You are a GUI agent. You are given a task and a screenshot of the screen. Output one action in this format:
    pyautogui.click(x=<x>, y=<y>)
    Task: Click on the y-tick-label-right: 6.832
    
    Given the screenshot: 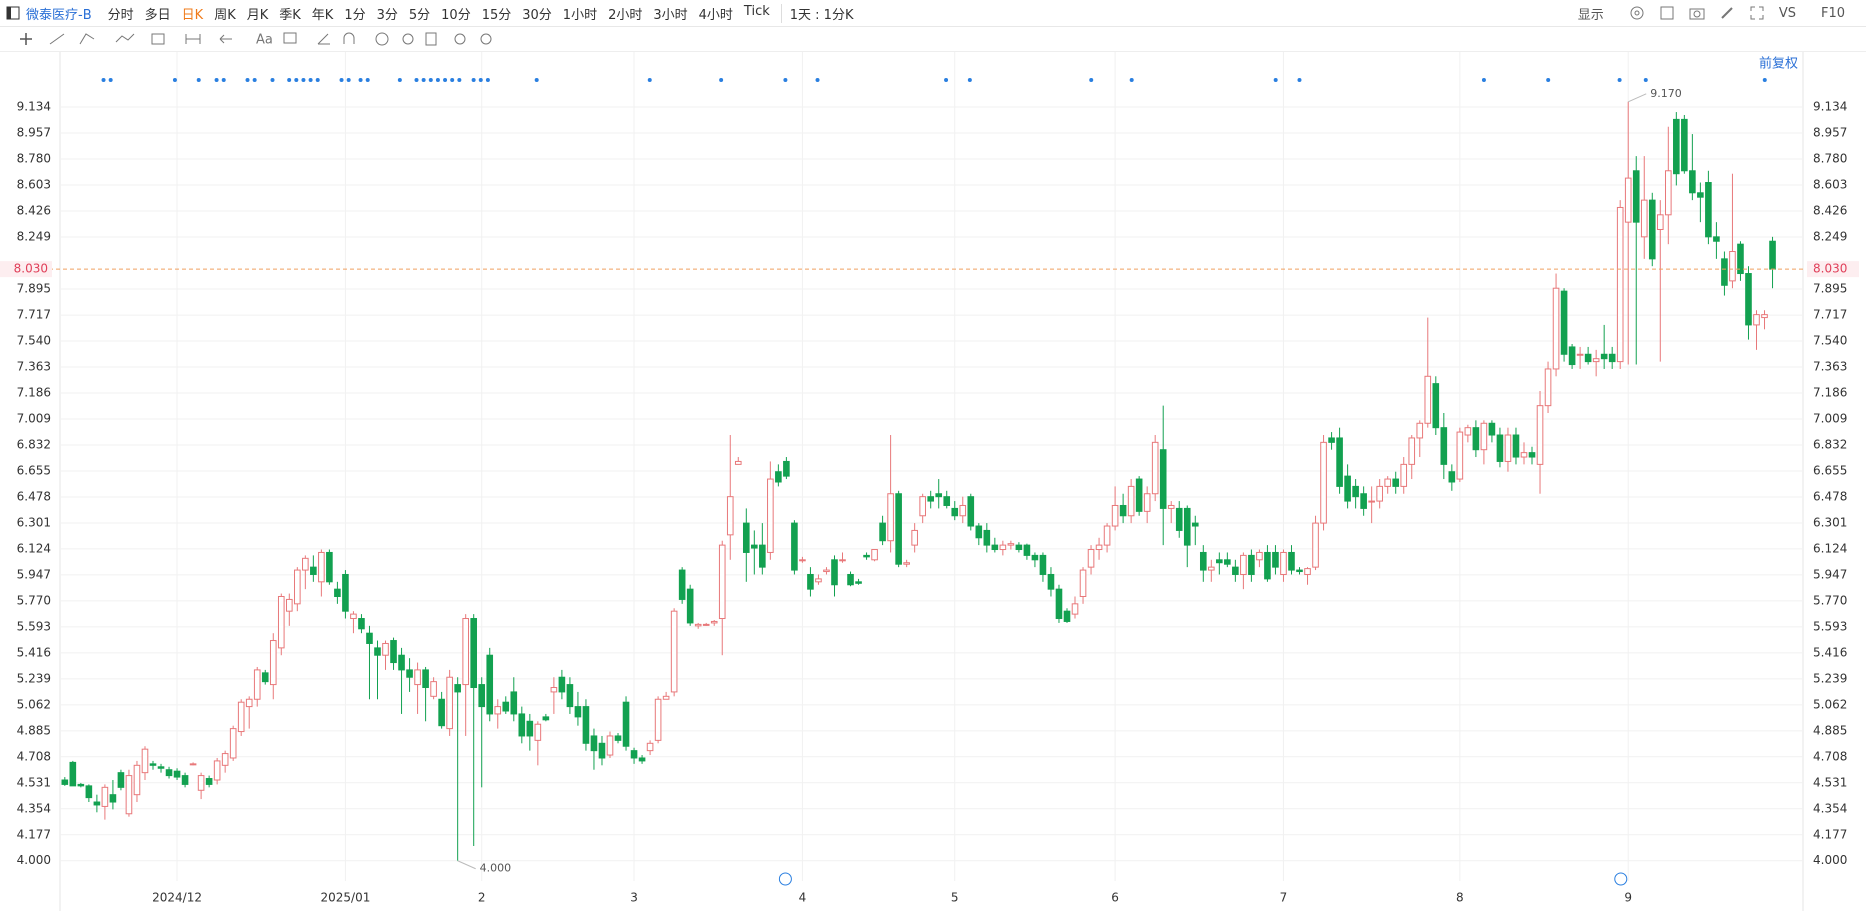 What is the action you would take?
    pyautogui.click(x=1830, y=444)
    